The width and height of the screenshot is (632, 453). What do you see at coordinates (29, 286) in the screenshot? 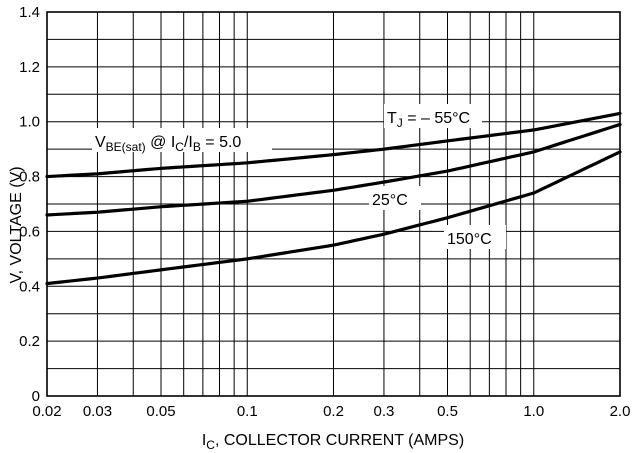
I see `y-tick-label: 0.4` at bounding box center [29, 286].